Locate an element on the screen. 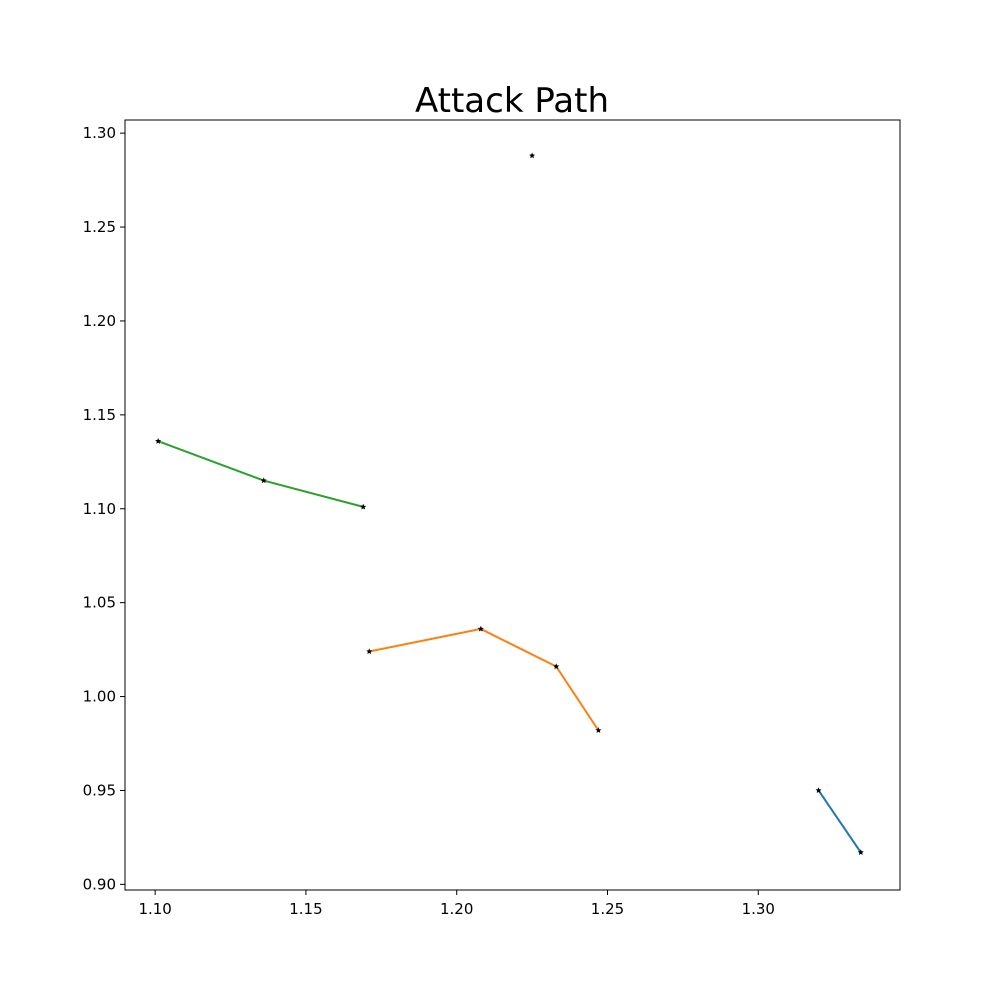 The width and height of the screenshot is (1000, 1000). y-axis: 0.90 0.95 1.00 1.05 1.10 1.15 1.20 1.25 1.30 is located at coordinates (104, 508).